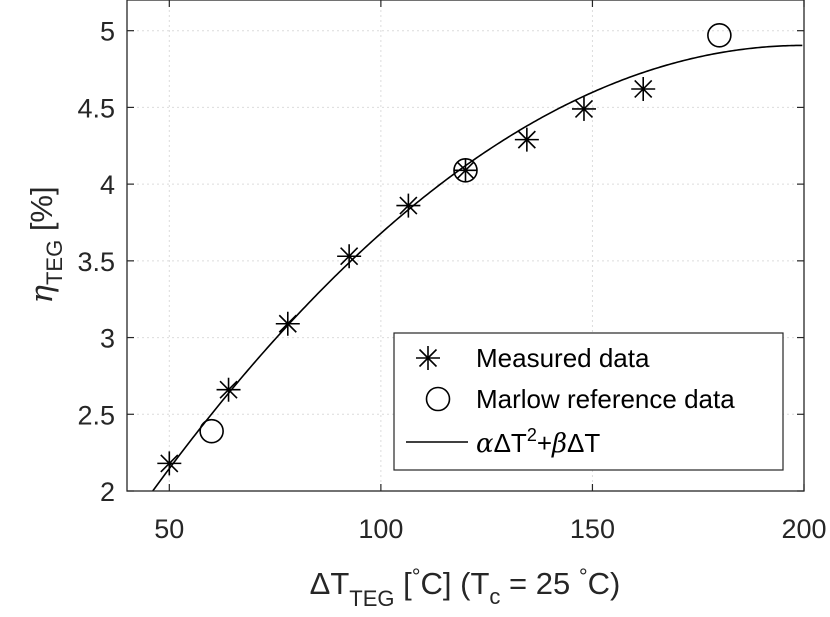  I want to click on legend-box, so click(588, 401).